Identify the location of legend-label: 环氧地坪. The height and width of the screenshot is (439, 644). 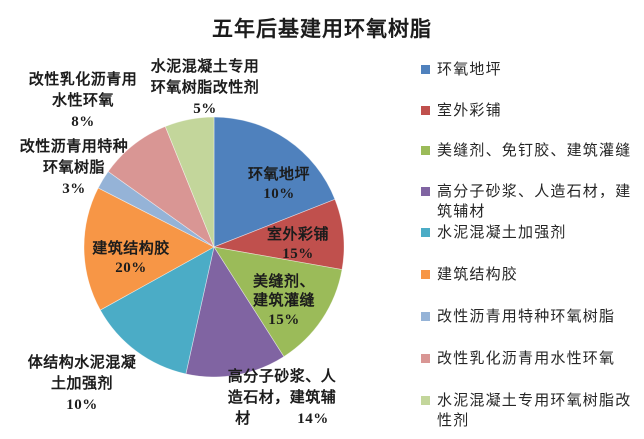
(469, 70).